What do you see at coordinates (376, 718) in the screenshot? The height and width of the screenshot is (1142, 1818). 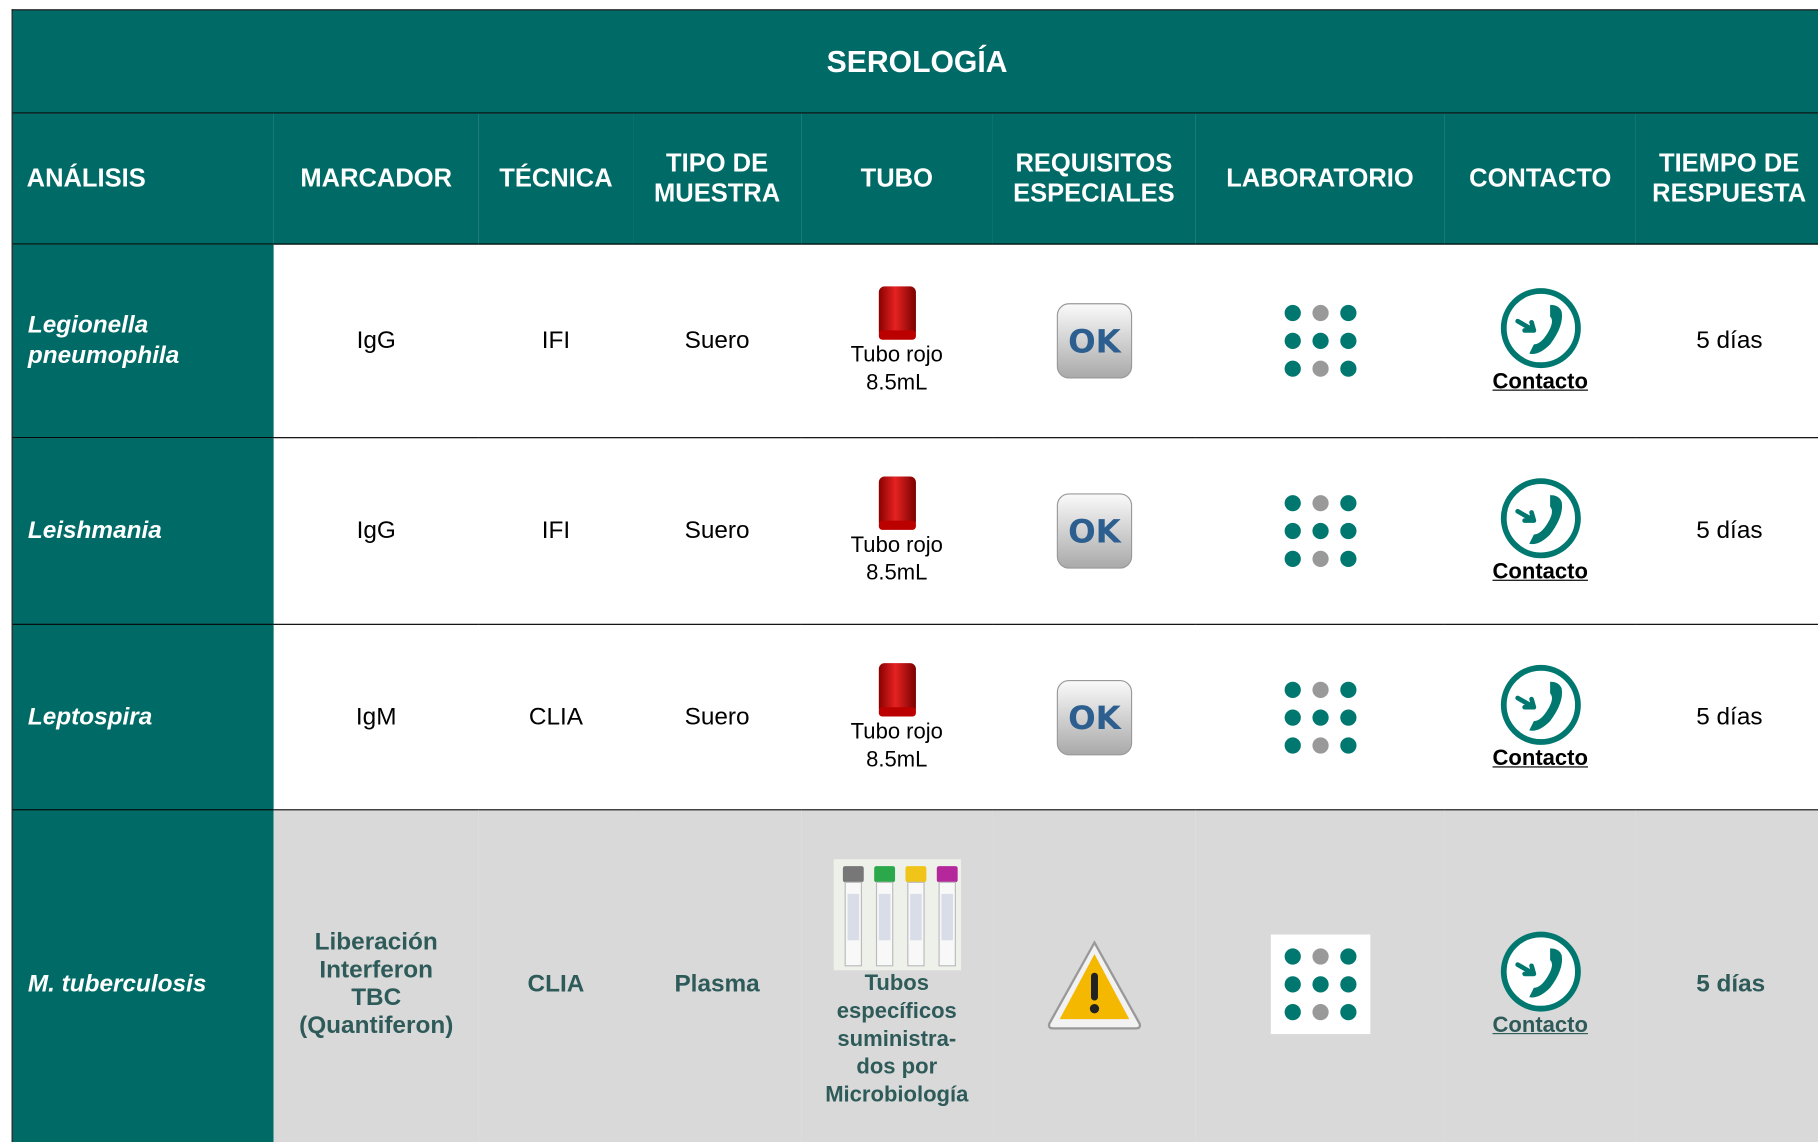 I see `marker-cell: IgM` at bounding box center [376, 718].